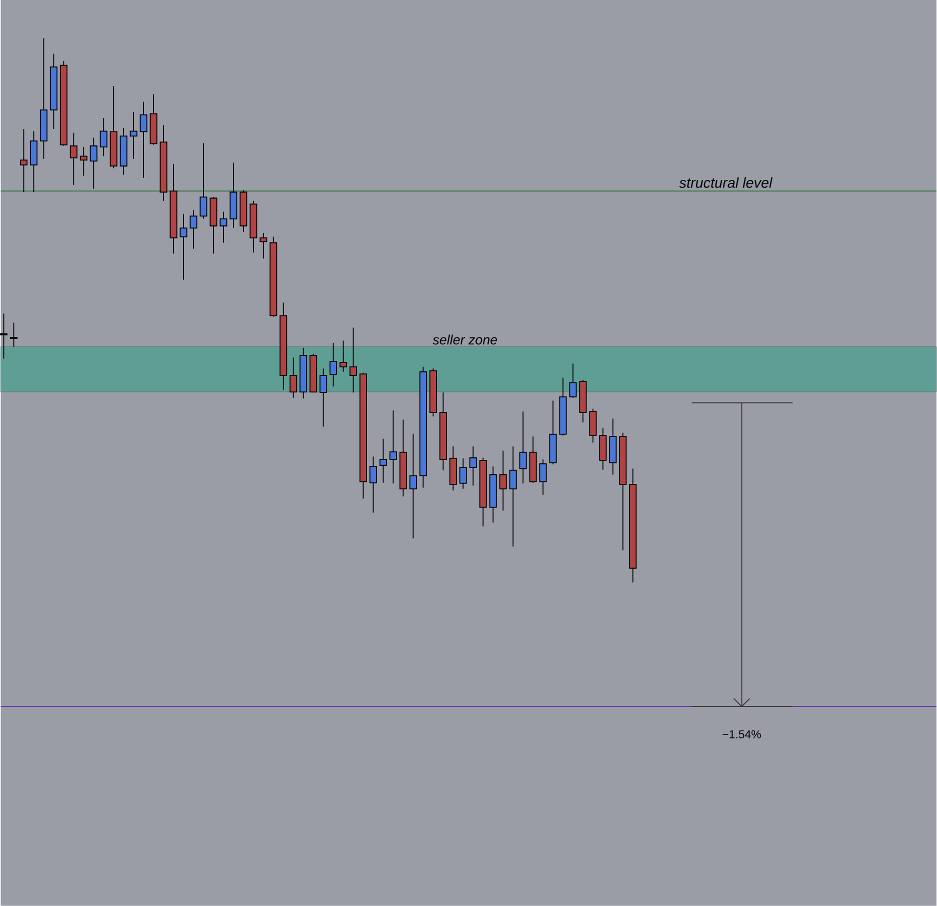  I want to click on ref-line-label: structural level, so click(726, 182).